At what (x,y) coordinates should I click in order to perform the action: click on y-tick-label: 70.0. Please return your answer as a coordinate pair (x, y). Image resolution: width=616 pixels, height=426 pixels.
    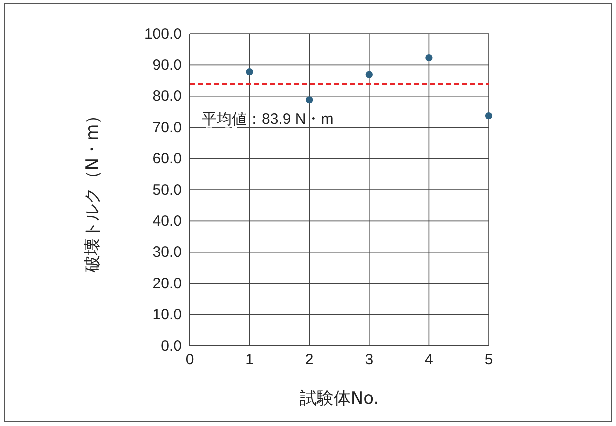
    Looking at the image, I should click on (167, 127).